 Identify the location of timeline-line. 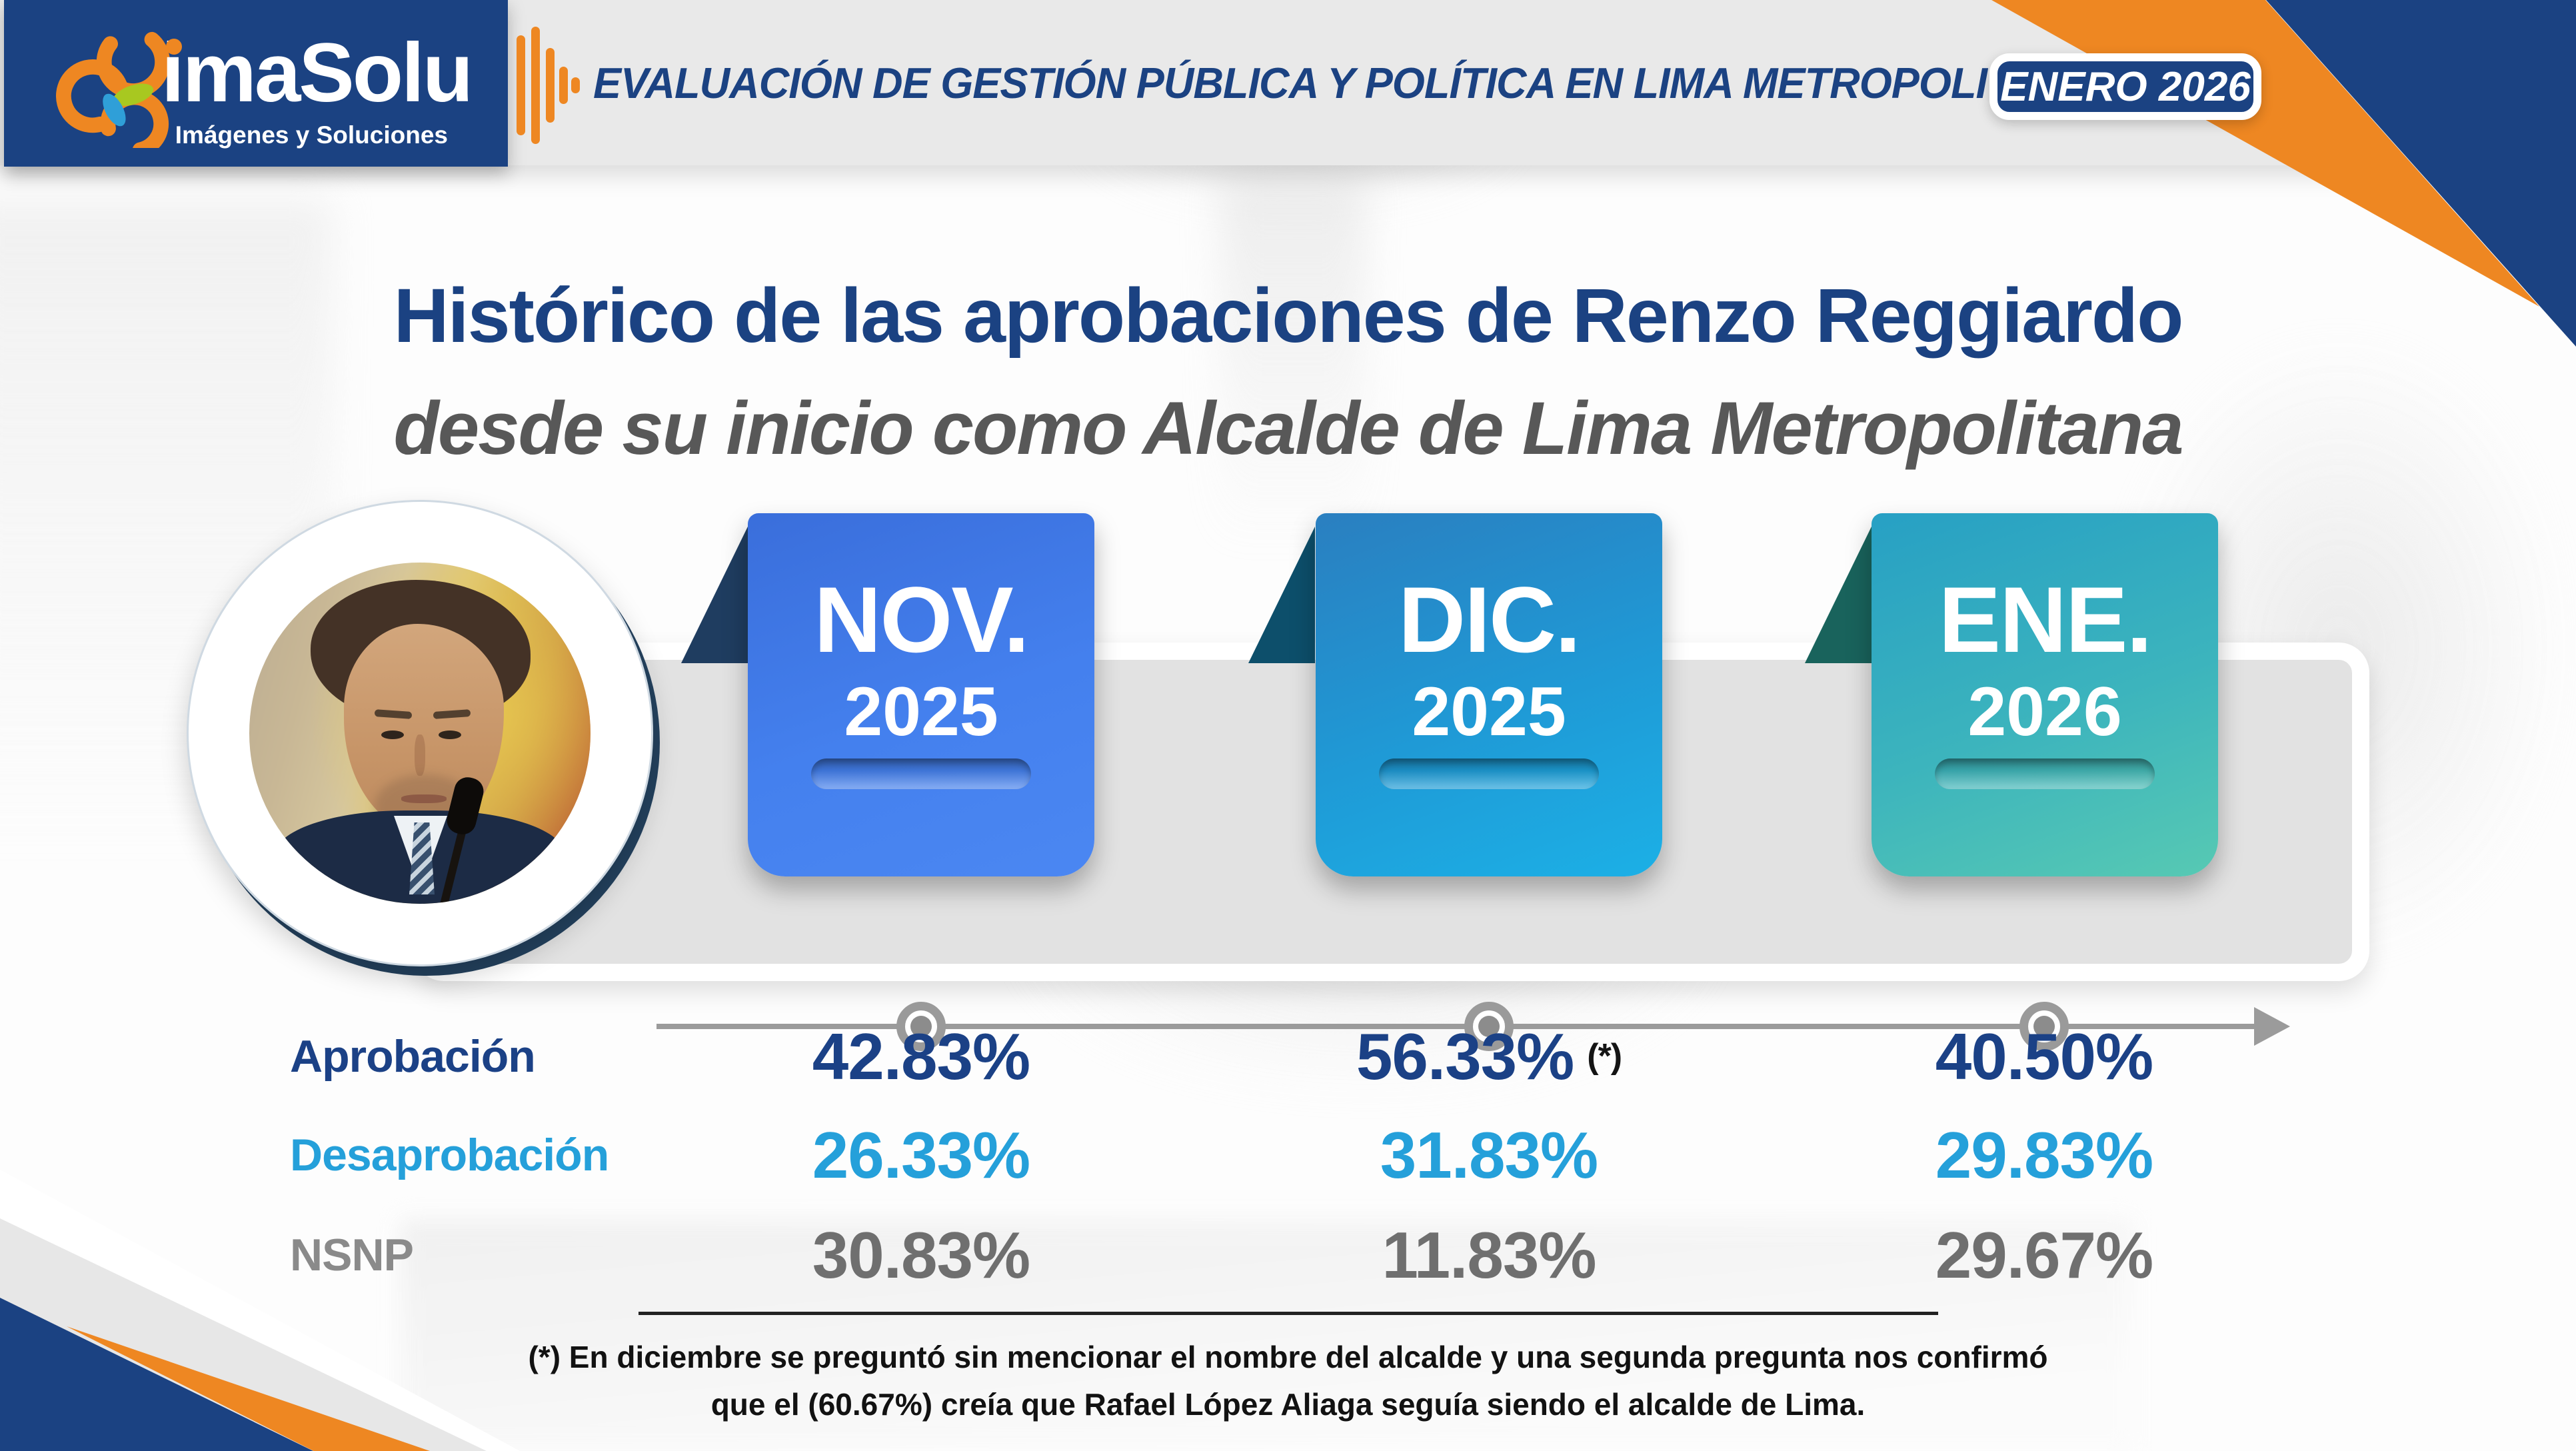
(1456, 1026).